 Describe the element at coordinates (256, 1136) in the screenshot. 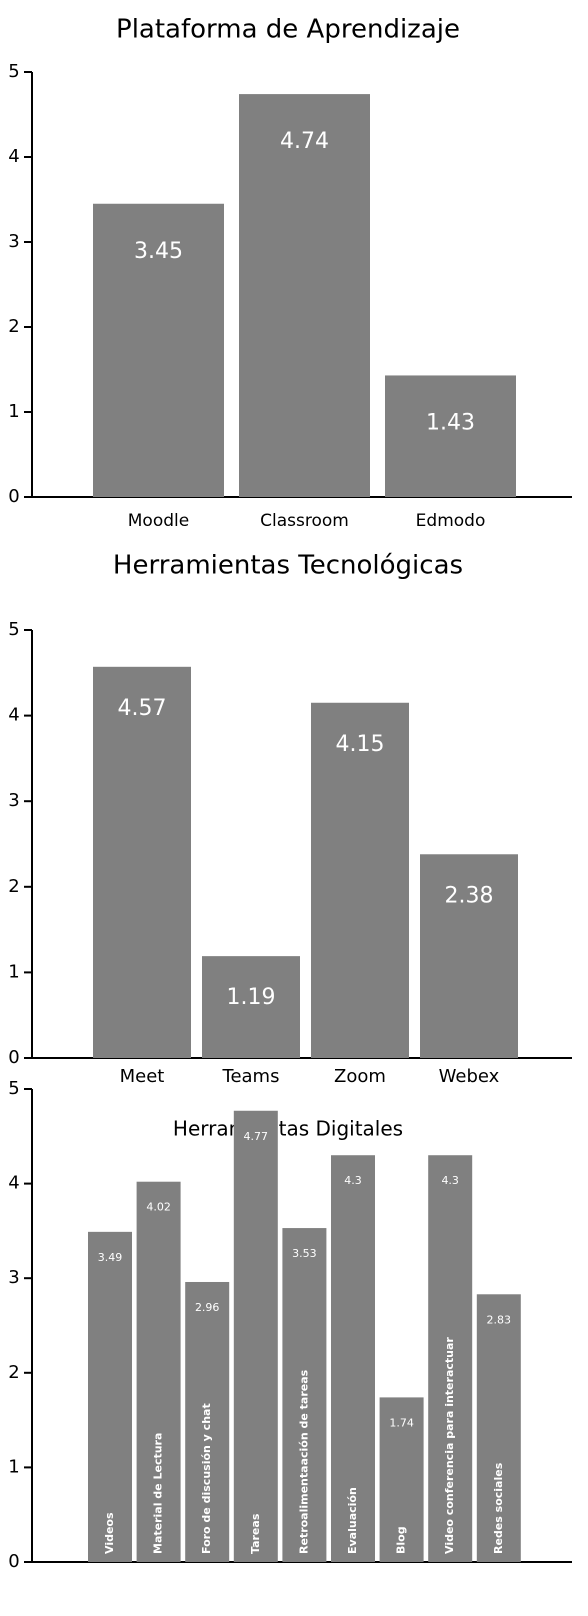

I see `value-label: 4.77` at that location.